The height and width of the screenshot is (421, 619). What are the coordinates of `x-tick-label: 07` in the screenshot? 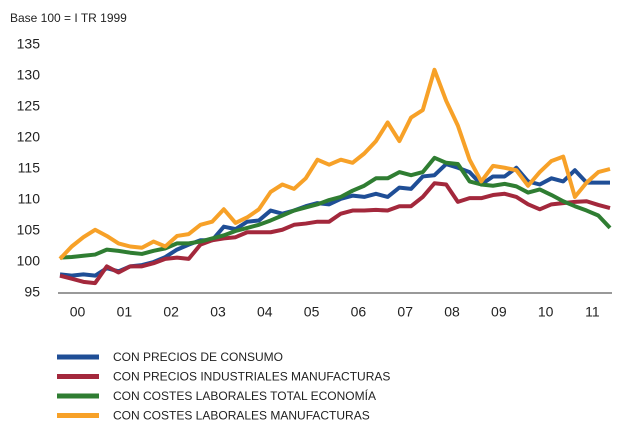 It's located at (405, 312).